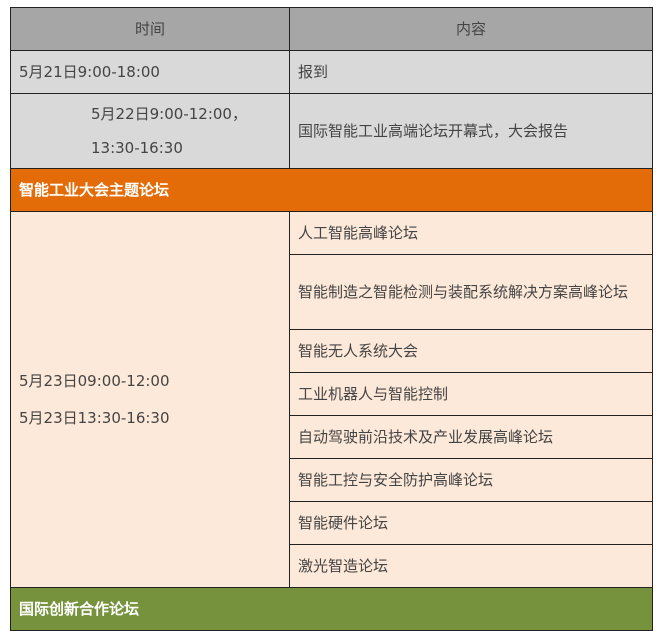 This screenshot has height=631, width=660. What do you see at coordinates (471, 480) in the screenshot?
I see `forum-item: 智能工控与安全防护高峰论坛` at bounding box center [471, 480].